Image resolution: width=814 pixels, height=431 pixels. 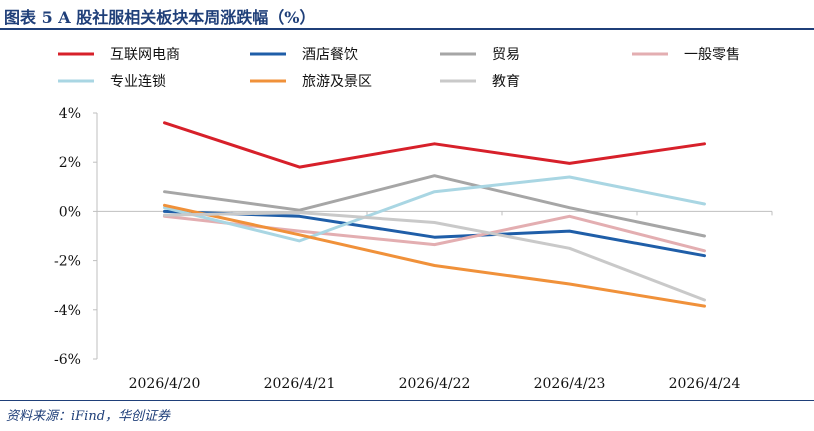 What do you see at coordinates (506, 55) in the screenshot?
I see `legend-label: 贸易` at bounding box center [506, 55].